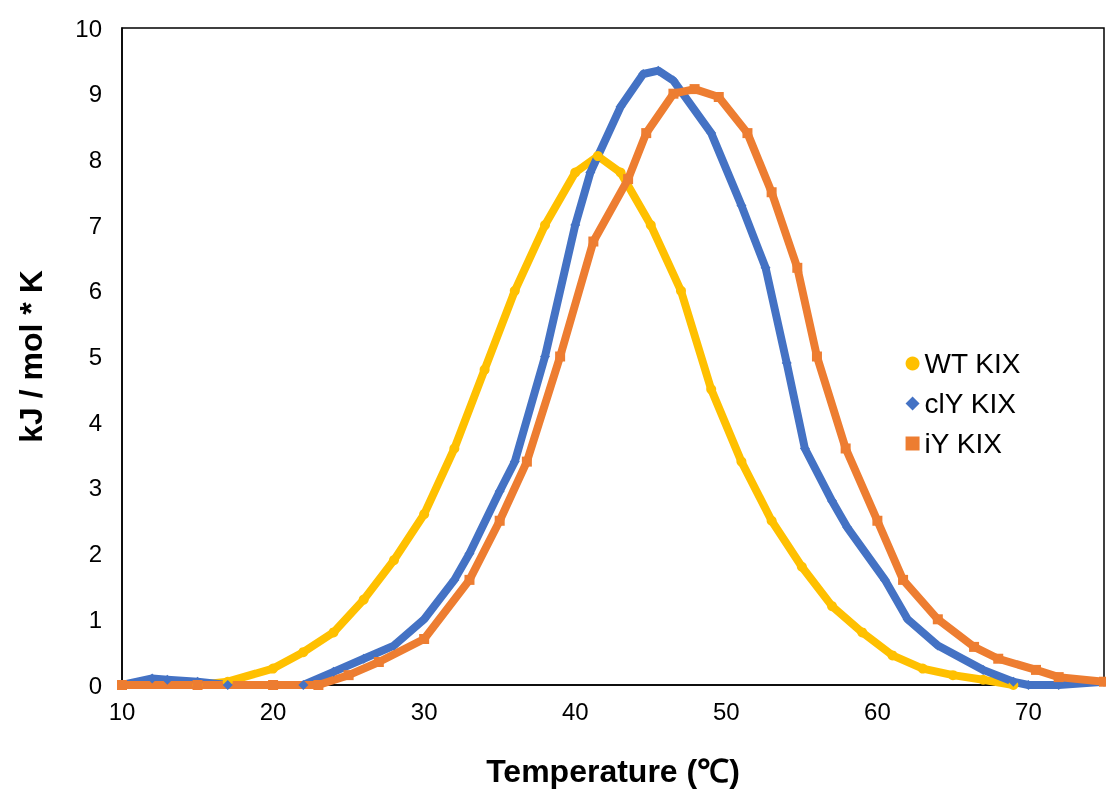 The height and width of the screenshot is (807, 1106). What do you see at coordinates (972, 363) in the screenshot?
I see `legend-label: WT KIX` at bounding box center [972, 363].